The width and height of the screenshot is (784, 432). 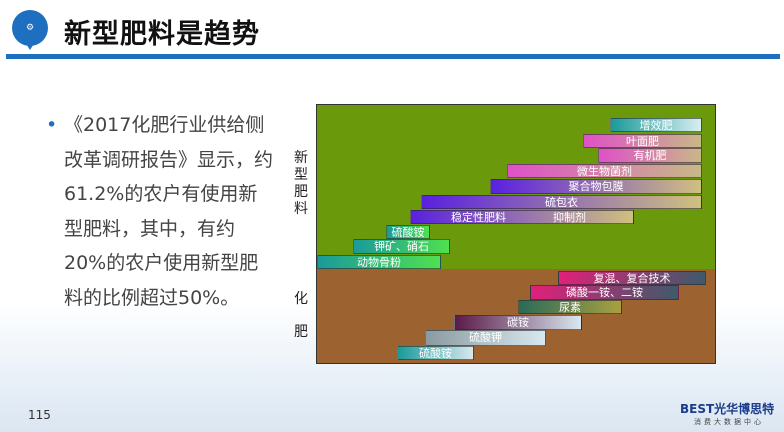 I want to click on brand-subtitle: 消费大数据中心, so click(x=729, y=422).